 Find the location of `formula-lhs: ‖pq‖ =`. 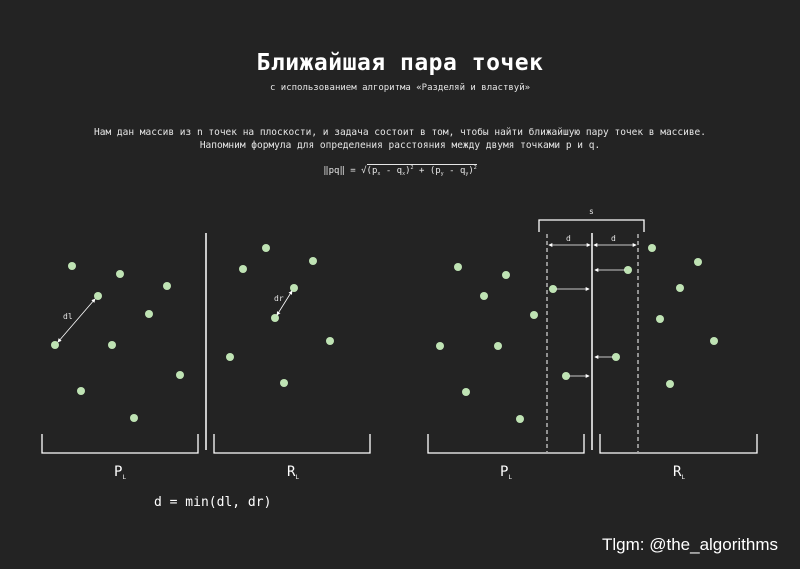

formula-lhs: ‖pq‖ = is located at coordinates (342, 171).